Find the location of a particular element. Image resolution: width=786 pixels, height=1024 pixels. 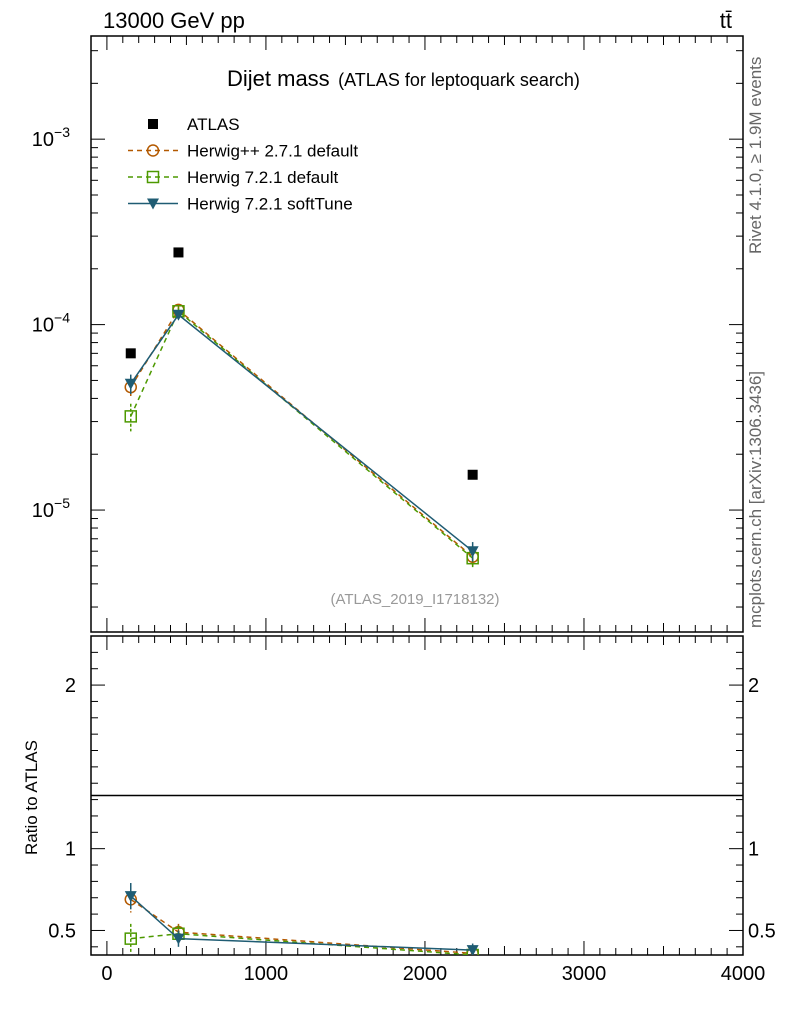

energy-label: 13000 GeV pp is located at coordinates (174, 20).